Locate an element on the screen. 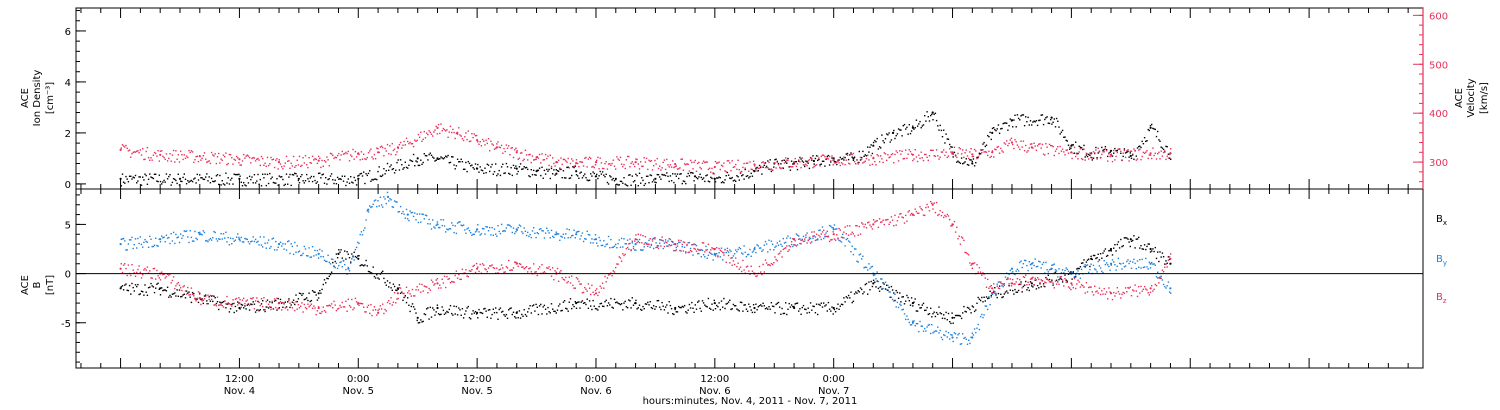  series-value-mark is located at coordinates (754, 308).